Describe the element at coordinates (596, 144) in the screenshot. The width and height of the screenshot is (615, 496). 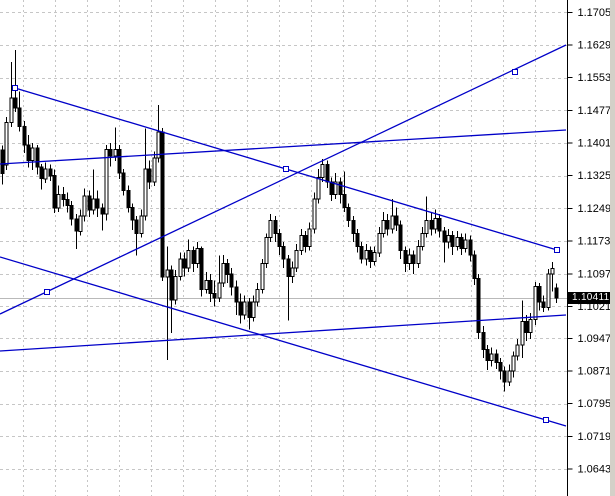
I see `price-axis-label: 1.14010` at that location.